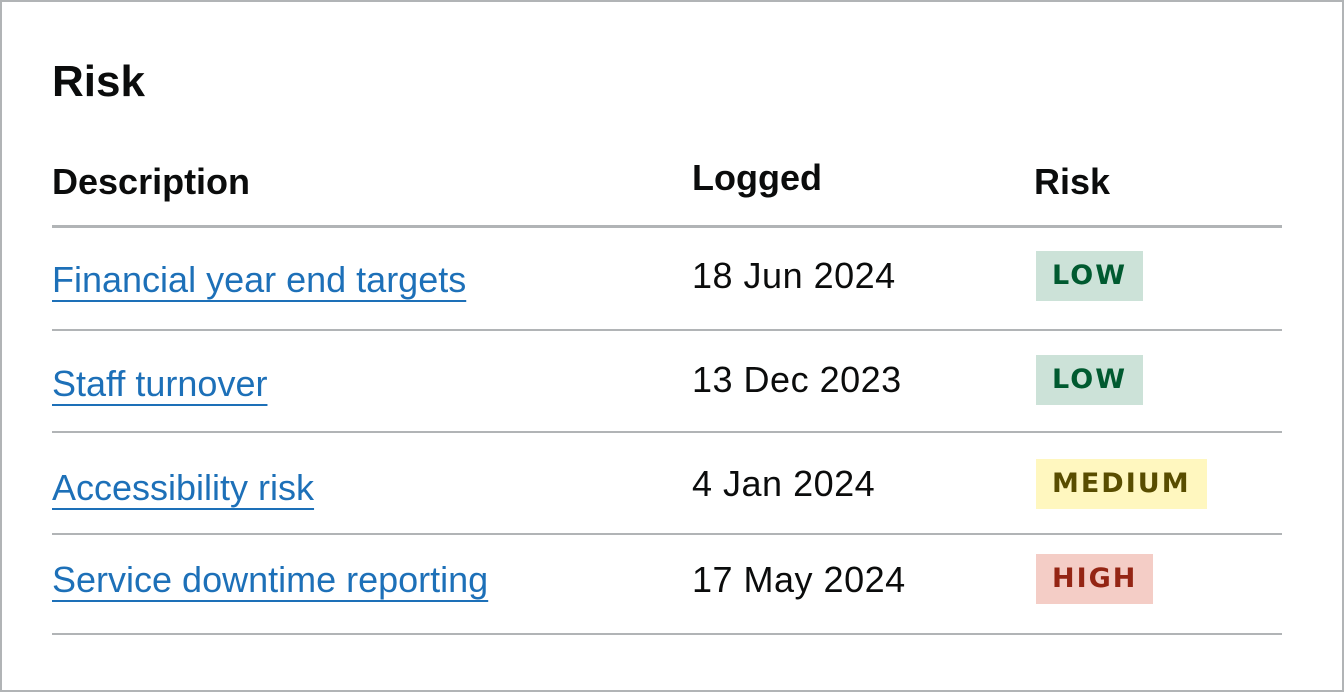 Image resolution: width=1344 pixels, height=692 pixels. What do you see at coordinates (259, 279) in the screenshot?
I see `risk-description-link: Financial year end targets` at bounding box center [259, 279].